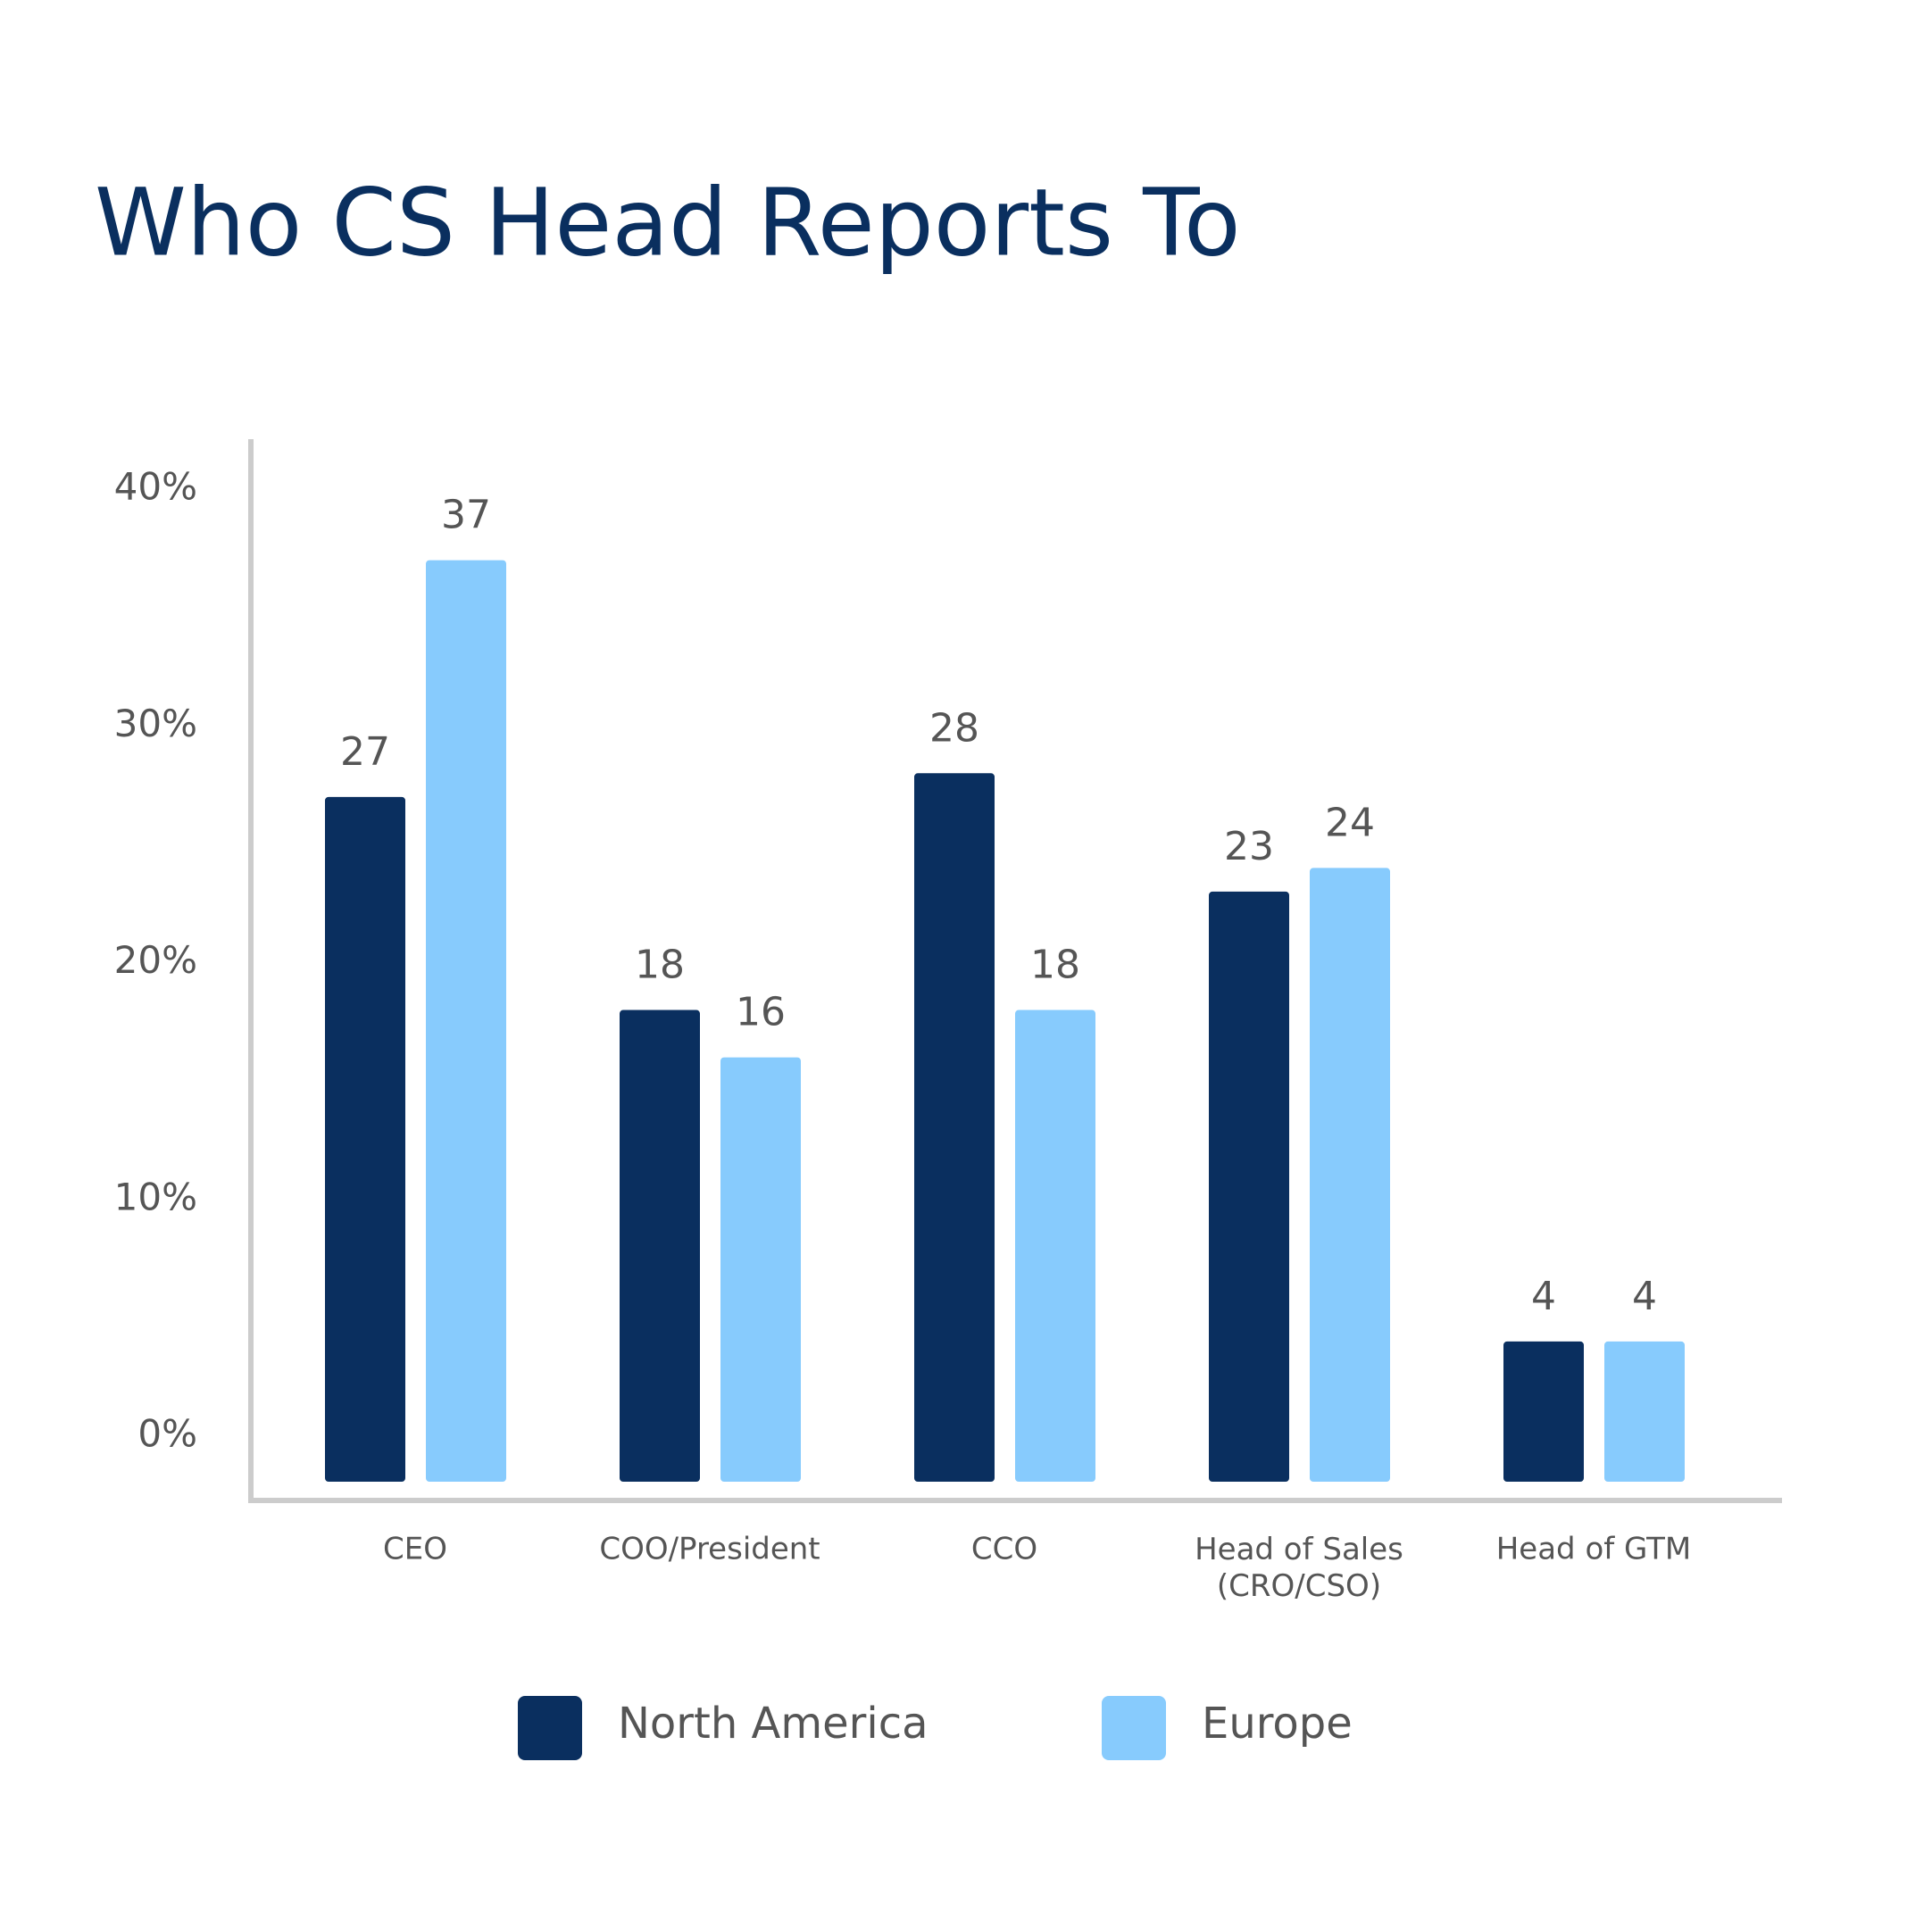  What do you see at coordinates (954, 728) in the screenshot?
I see `value-label: 28` at bounding box center [954, 728].